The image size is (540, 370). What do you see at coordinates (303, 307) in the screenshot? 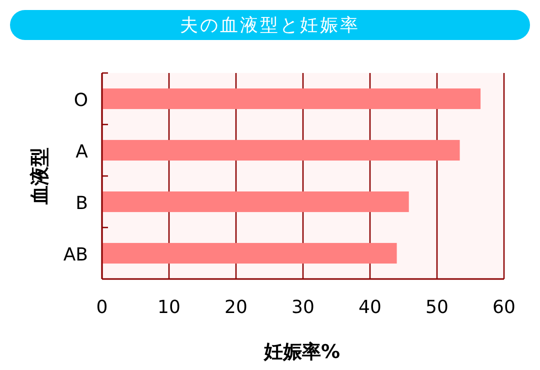
I see `x-tick-label: 30` at bounding box center [303, 307].